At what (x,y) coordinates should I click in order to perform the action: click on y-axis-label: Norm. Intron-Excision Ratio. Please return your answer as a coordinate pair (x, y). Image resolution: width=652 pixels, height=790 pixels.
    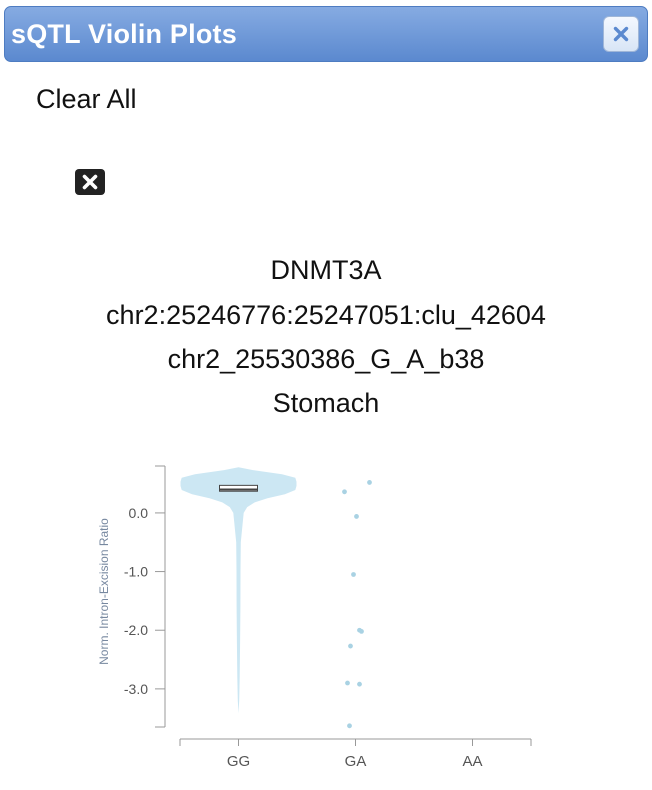
    Looking at the image, I should click on (104, 591).